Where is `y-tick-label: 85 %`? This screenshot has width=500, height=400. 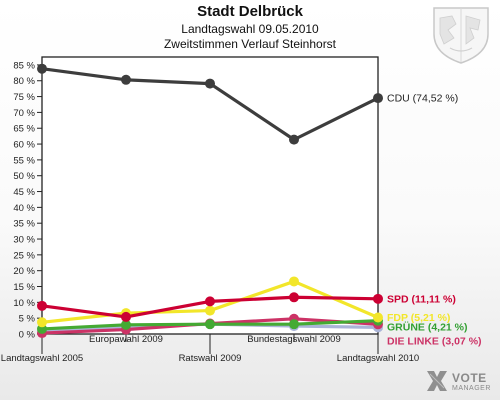 y-tick-label: 85 % is located at coordinates (24, 65).